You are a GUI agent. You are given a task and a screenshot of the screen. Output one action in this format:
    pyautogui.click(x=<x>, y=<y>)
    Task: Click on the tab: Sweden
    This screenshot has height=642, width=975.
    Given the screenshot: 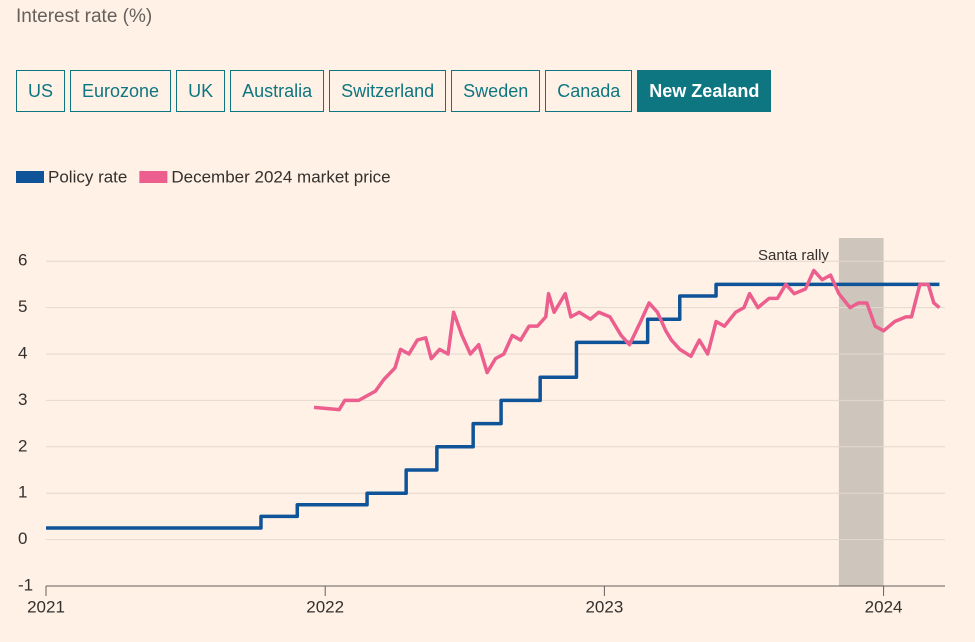 What is the action you would take?
    pyautogui.click(x=496, y=91)
    